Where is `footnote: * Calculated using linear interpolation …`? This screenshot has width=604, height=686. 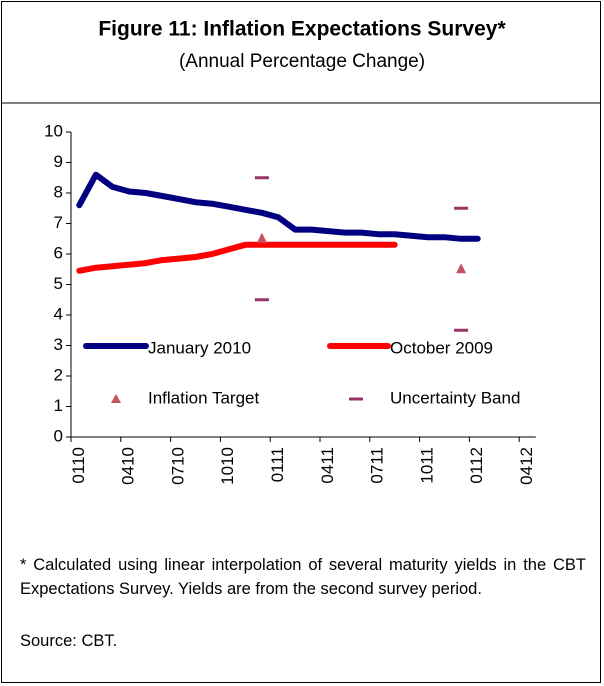 footnote: * Calculated using linear interpolation … is located at coordinates (303, 577).